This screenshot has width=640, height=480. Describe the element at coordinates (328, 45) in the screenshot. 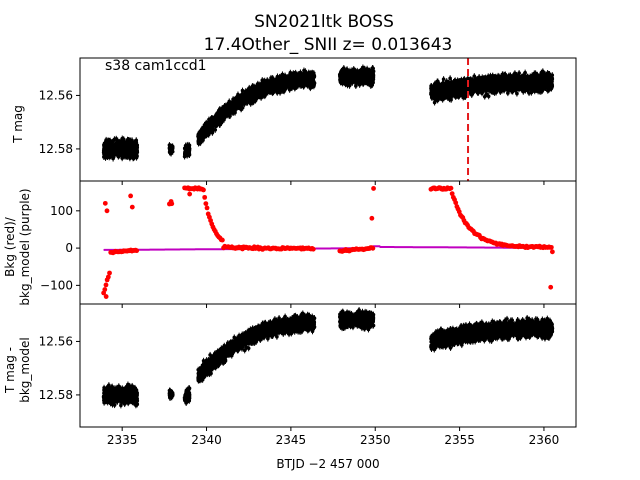

I see `chart-title-line2: 17.4Other_ SNII z= 0.013643` at that location.